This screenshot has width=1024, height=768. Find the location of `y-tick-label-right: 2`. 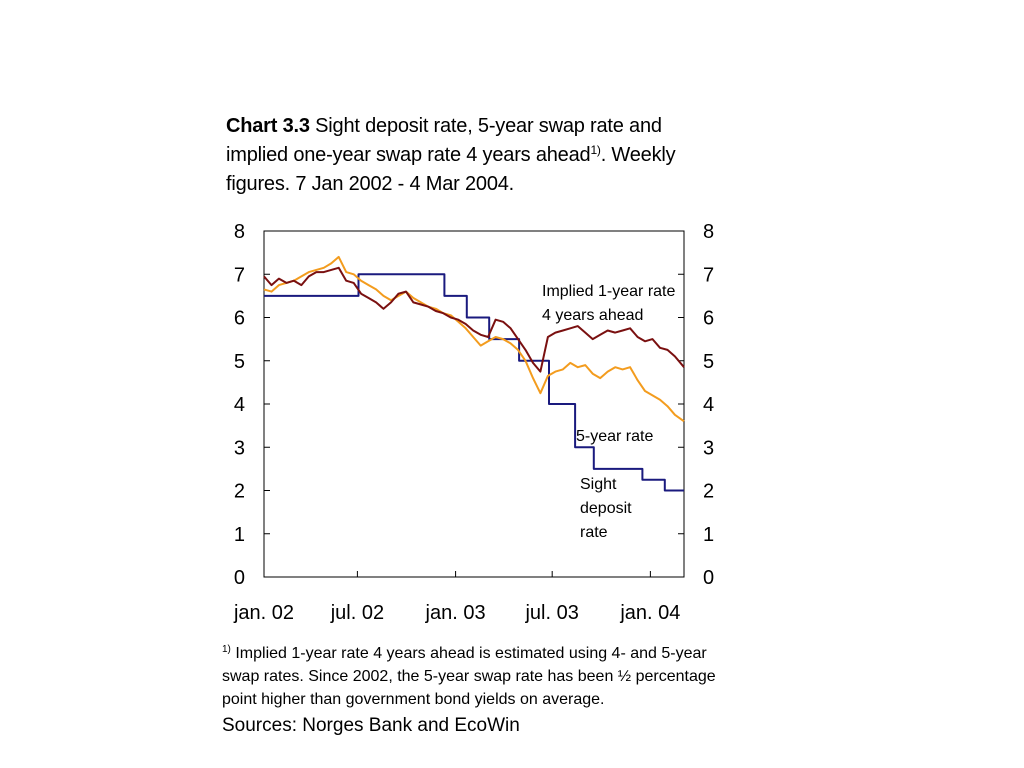

y-tick-label-right: 2 is located at coordinates (708, 492).